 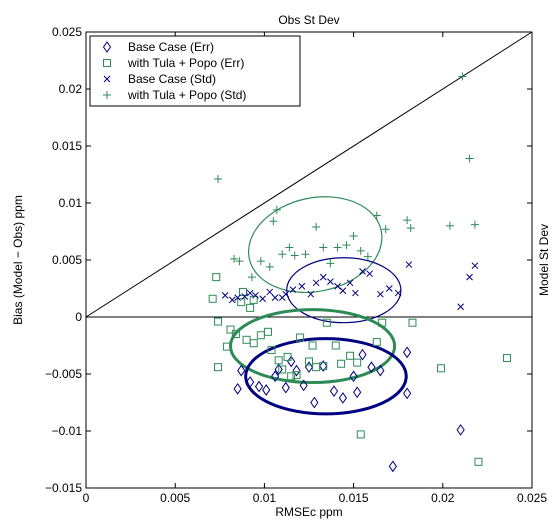 I want to click on x-tick-label: 0.01, so click(x=265, y=498).